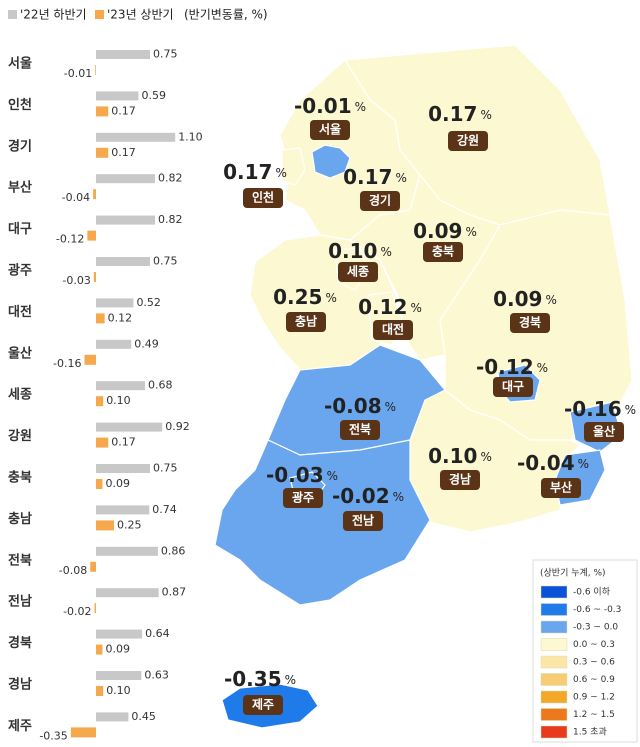 This screenshot has height=747, width=640. Describe the element at coordinates (263, 197) in the screenshot. I see `region-name: 인천` at that location.